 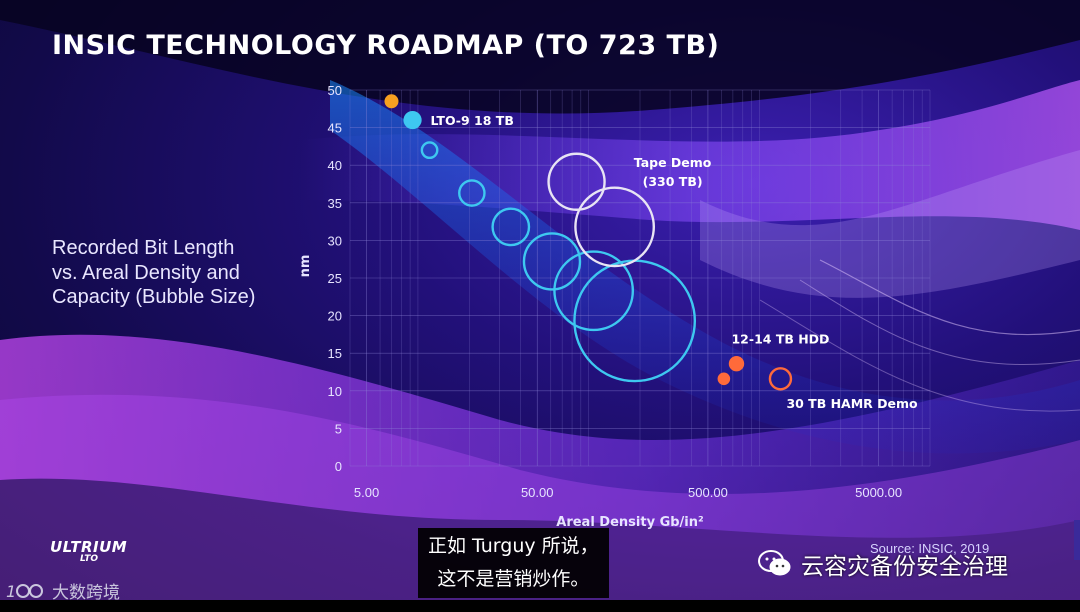 What do you see at coordinates (335, 90) in the screenshot?
I see `y-tick-label: 50` at bounding box center [335, 90].